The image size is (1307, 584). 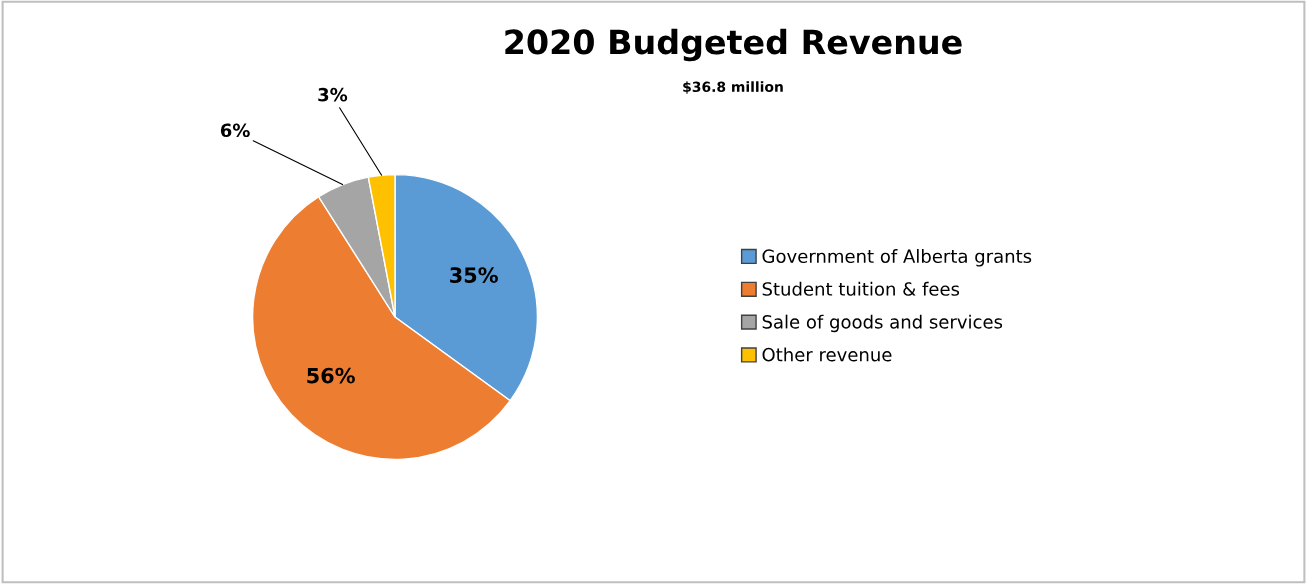 What do you see at coordinates (235, 130) in the screenshot?
I see `data-label: 6%` at bounding box center [235, 130].